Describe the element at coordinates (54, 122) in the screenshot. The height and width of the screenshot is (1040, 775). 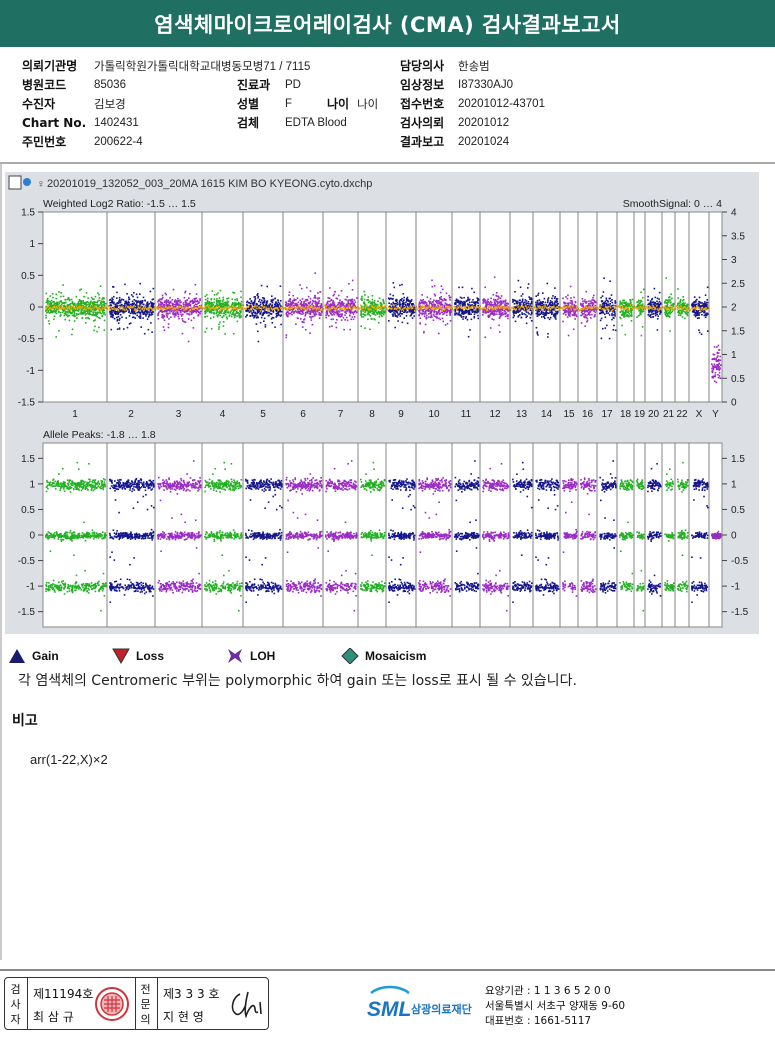
I see `label-chart-no: Chart No.` at that location.